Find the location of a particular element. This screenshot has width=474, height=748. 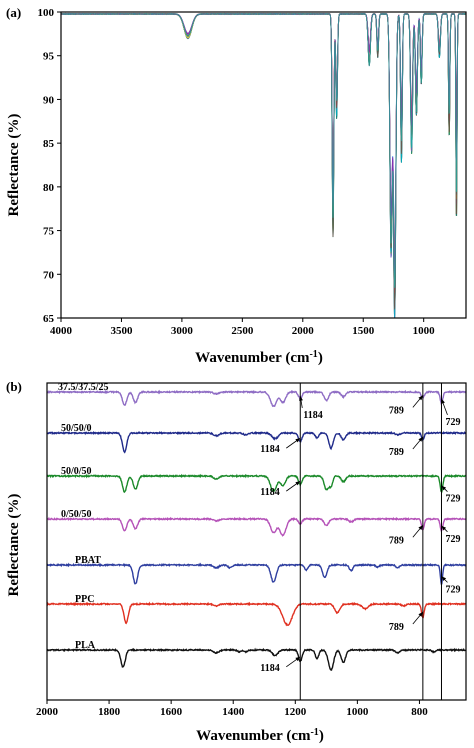

panel-a-y-tick-label: 75 is located at coordinates (49, 232).